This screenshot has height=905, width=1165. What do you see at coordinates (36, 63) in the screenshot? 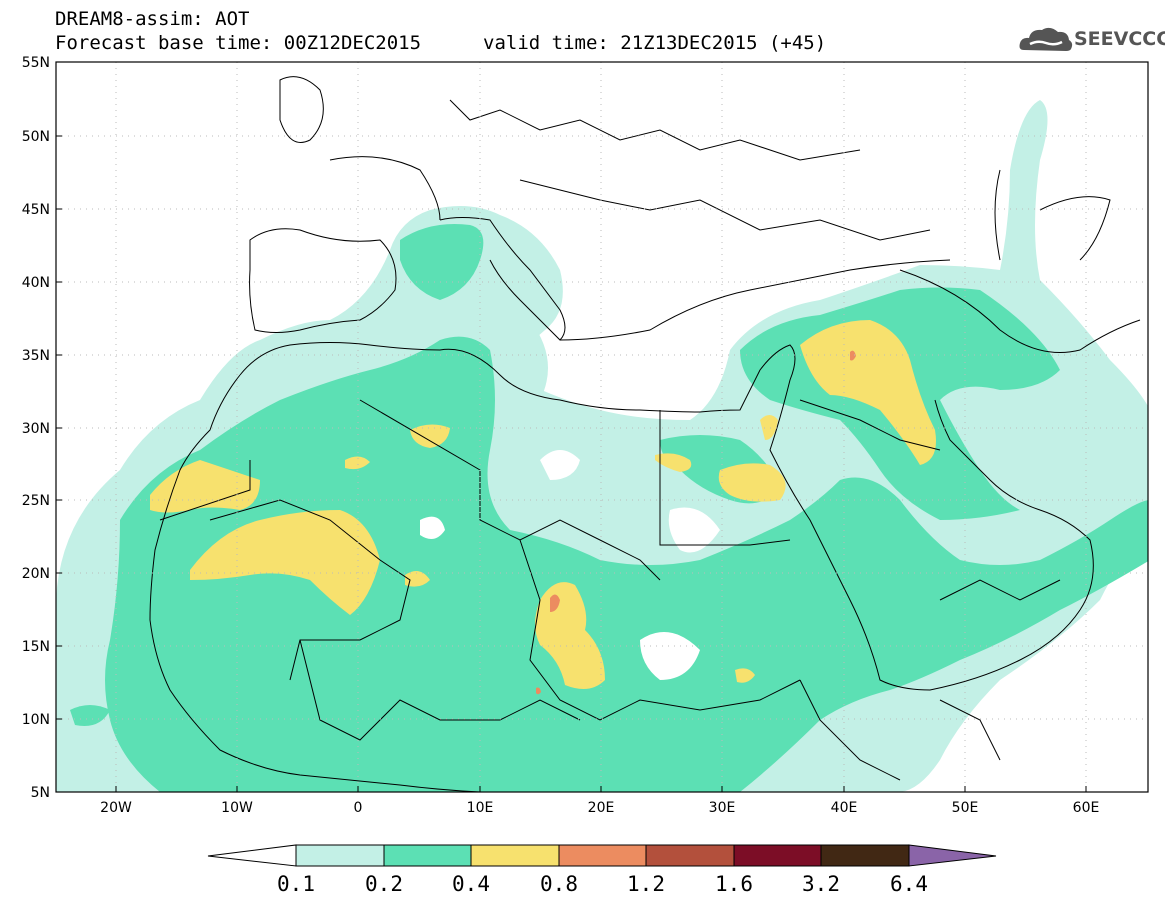
I see `lat-label: 55N` at bounding box center [36, 63].